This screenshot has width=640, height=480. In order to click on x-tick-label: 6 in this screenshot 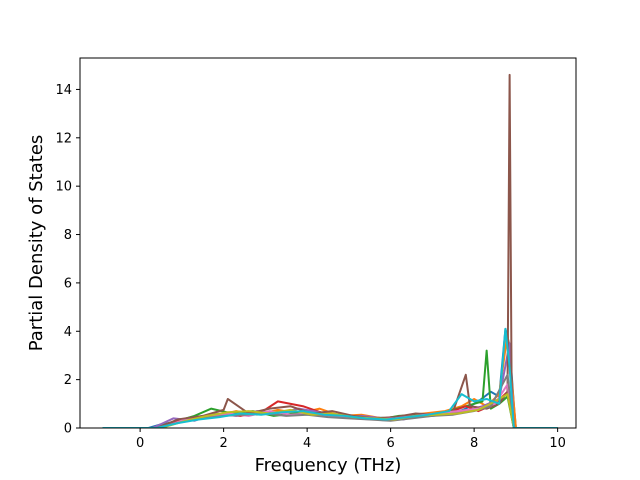, I will do `click(390, 443)`.